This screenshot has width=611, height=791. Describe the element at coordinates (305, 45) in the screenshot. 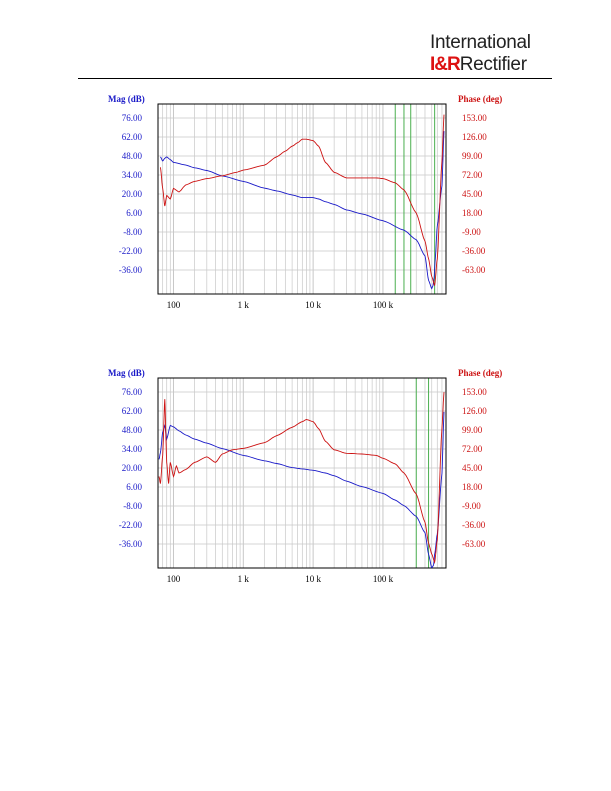

I see `page-header: International I&RRectifier` at that location.